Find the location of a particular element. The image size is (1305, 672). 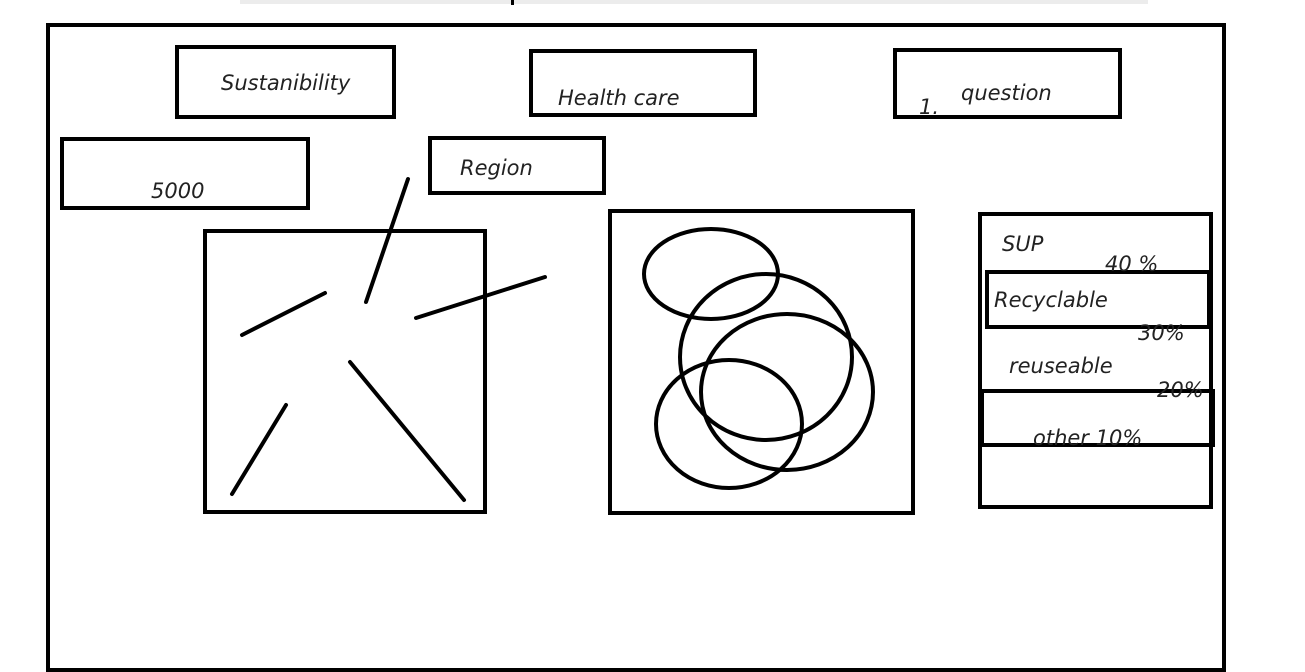

count-box is located at coordinates (185, 173).